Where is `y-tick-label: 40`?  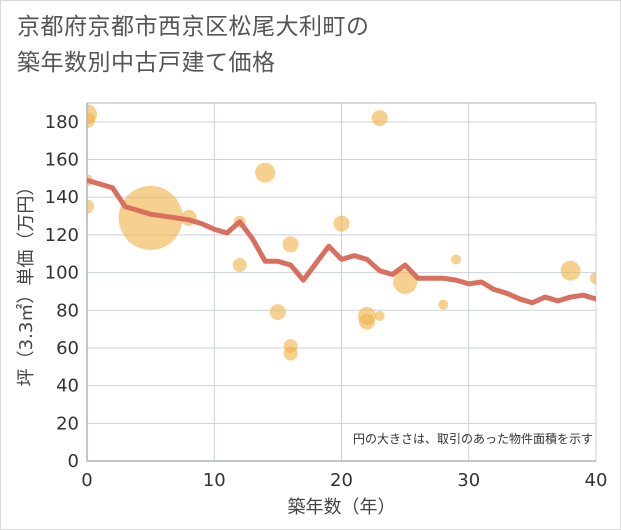
y-tick-label: 40 is located at coordinates (67, 386).